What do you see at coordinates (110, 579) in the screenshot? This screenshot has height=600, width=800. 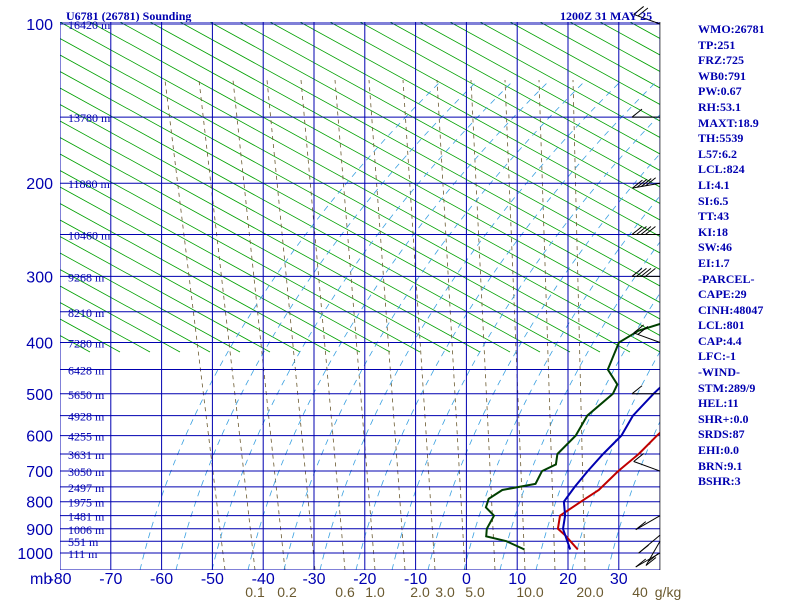 I see `temp-tick-label: -70` at bounding box center [110, 579].